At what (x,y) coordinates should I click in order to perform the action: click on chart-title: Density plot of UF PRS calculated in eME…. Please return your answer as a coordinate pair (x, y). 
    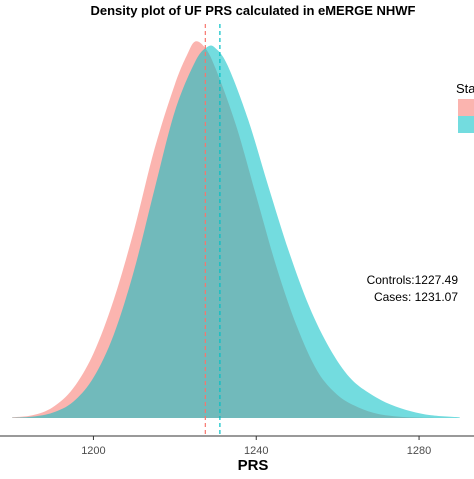
    Looking at the image, I should click on (252, 10).